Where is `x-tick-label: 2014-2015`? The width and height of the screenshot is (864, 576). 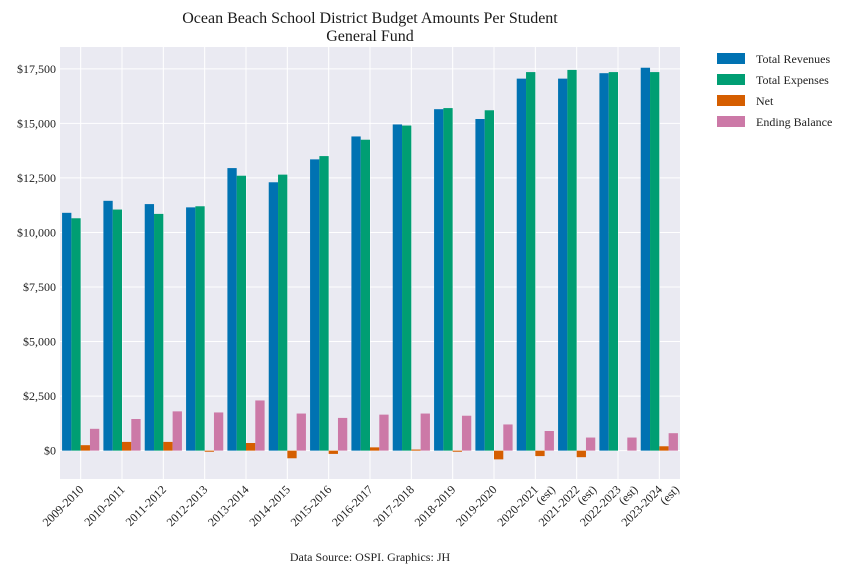 x-tick-label: 2014-2015 is located at coordinates (269, 506).